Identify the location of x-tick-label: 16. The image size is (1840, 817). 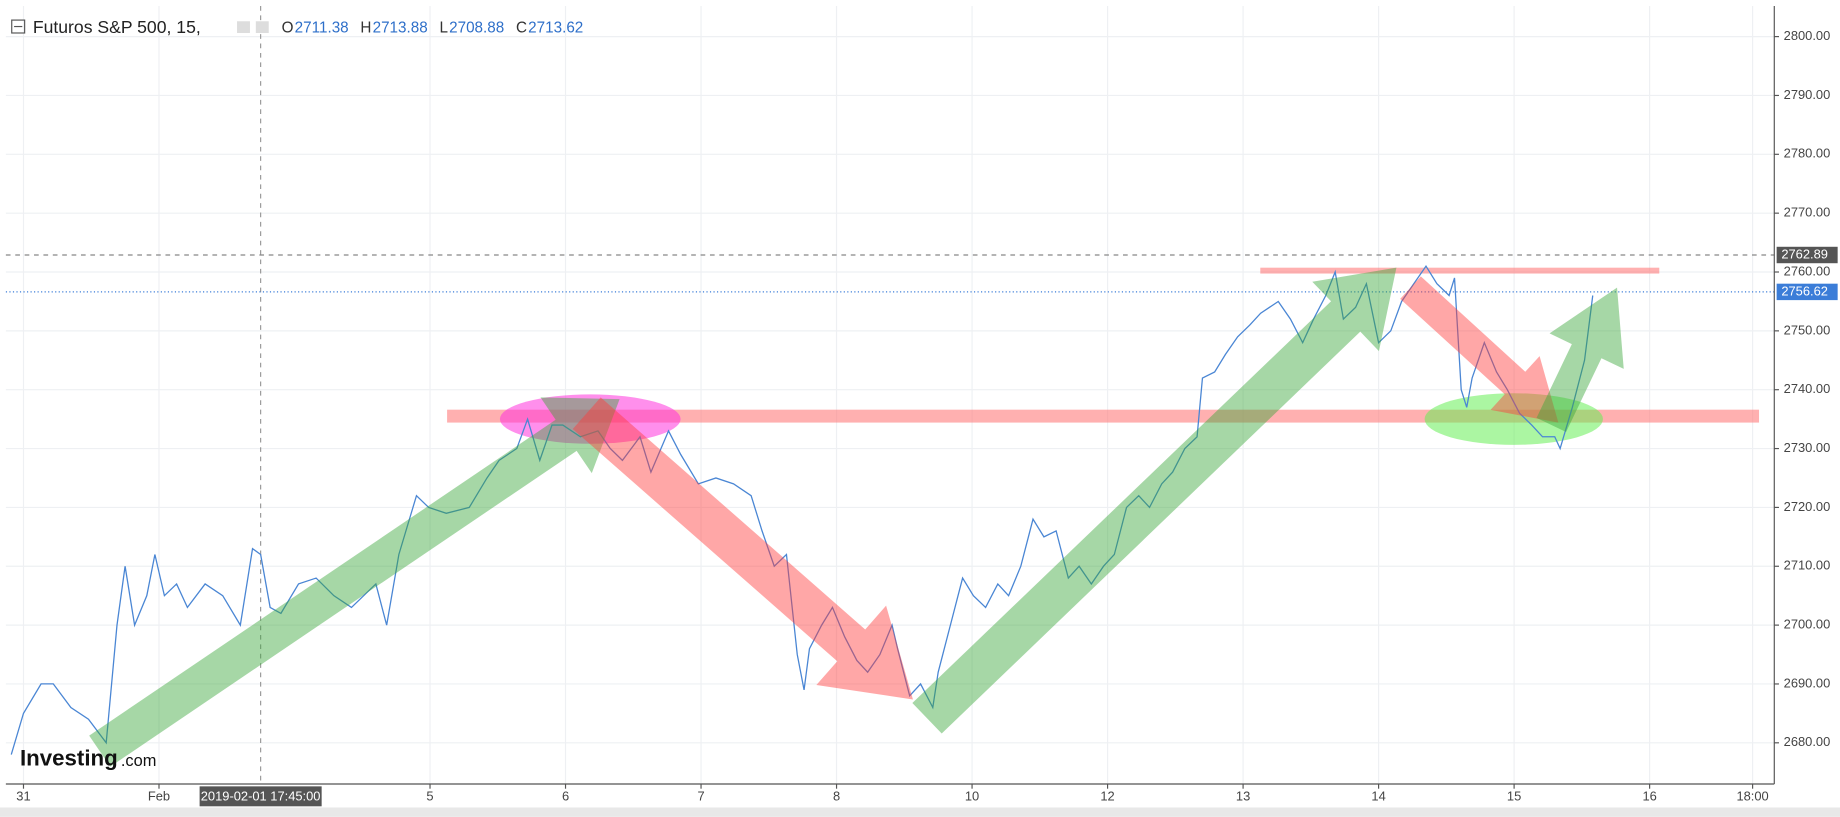
(1649, 795).